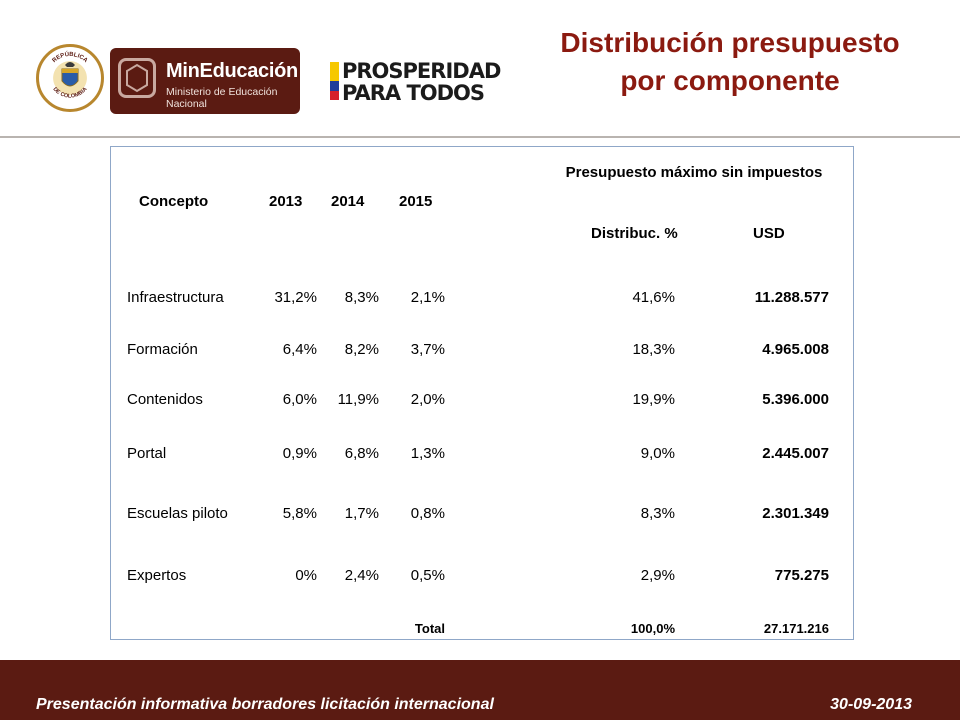 The width and height of the screenshot is (960, 720). I want to click on coat-of-arms-seal: REPÚBLICA DE COLOMBIA, so click(70, 78).